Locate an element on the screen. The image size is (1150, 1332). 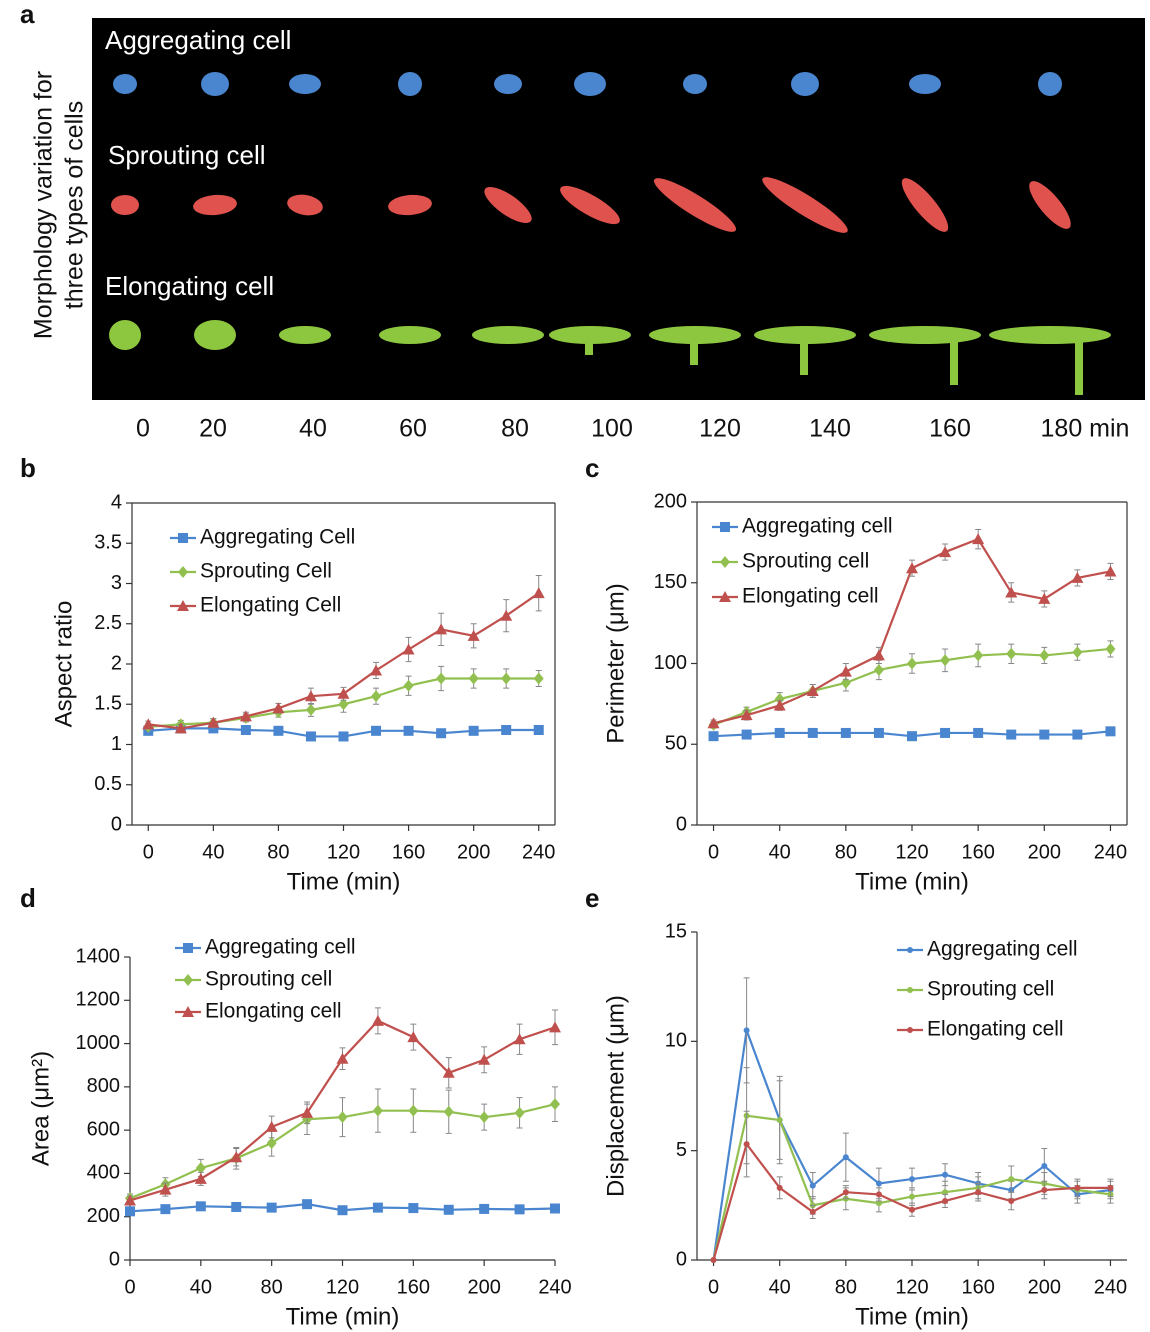
time-label: 160 is located at coordinates (950, 429).